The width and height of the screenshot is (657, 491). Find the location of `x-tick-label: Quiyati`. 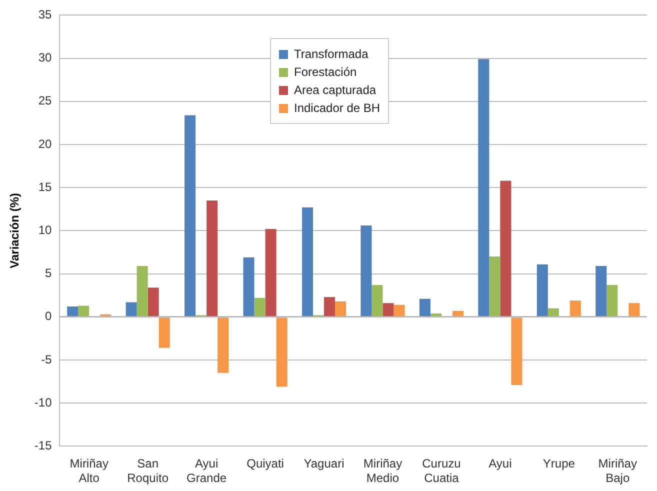

x-tick-label: Quiyati is located at coordinates (265, 463).